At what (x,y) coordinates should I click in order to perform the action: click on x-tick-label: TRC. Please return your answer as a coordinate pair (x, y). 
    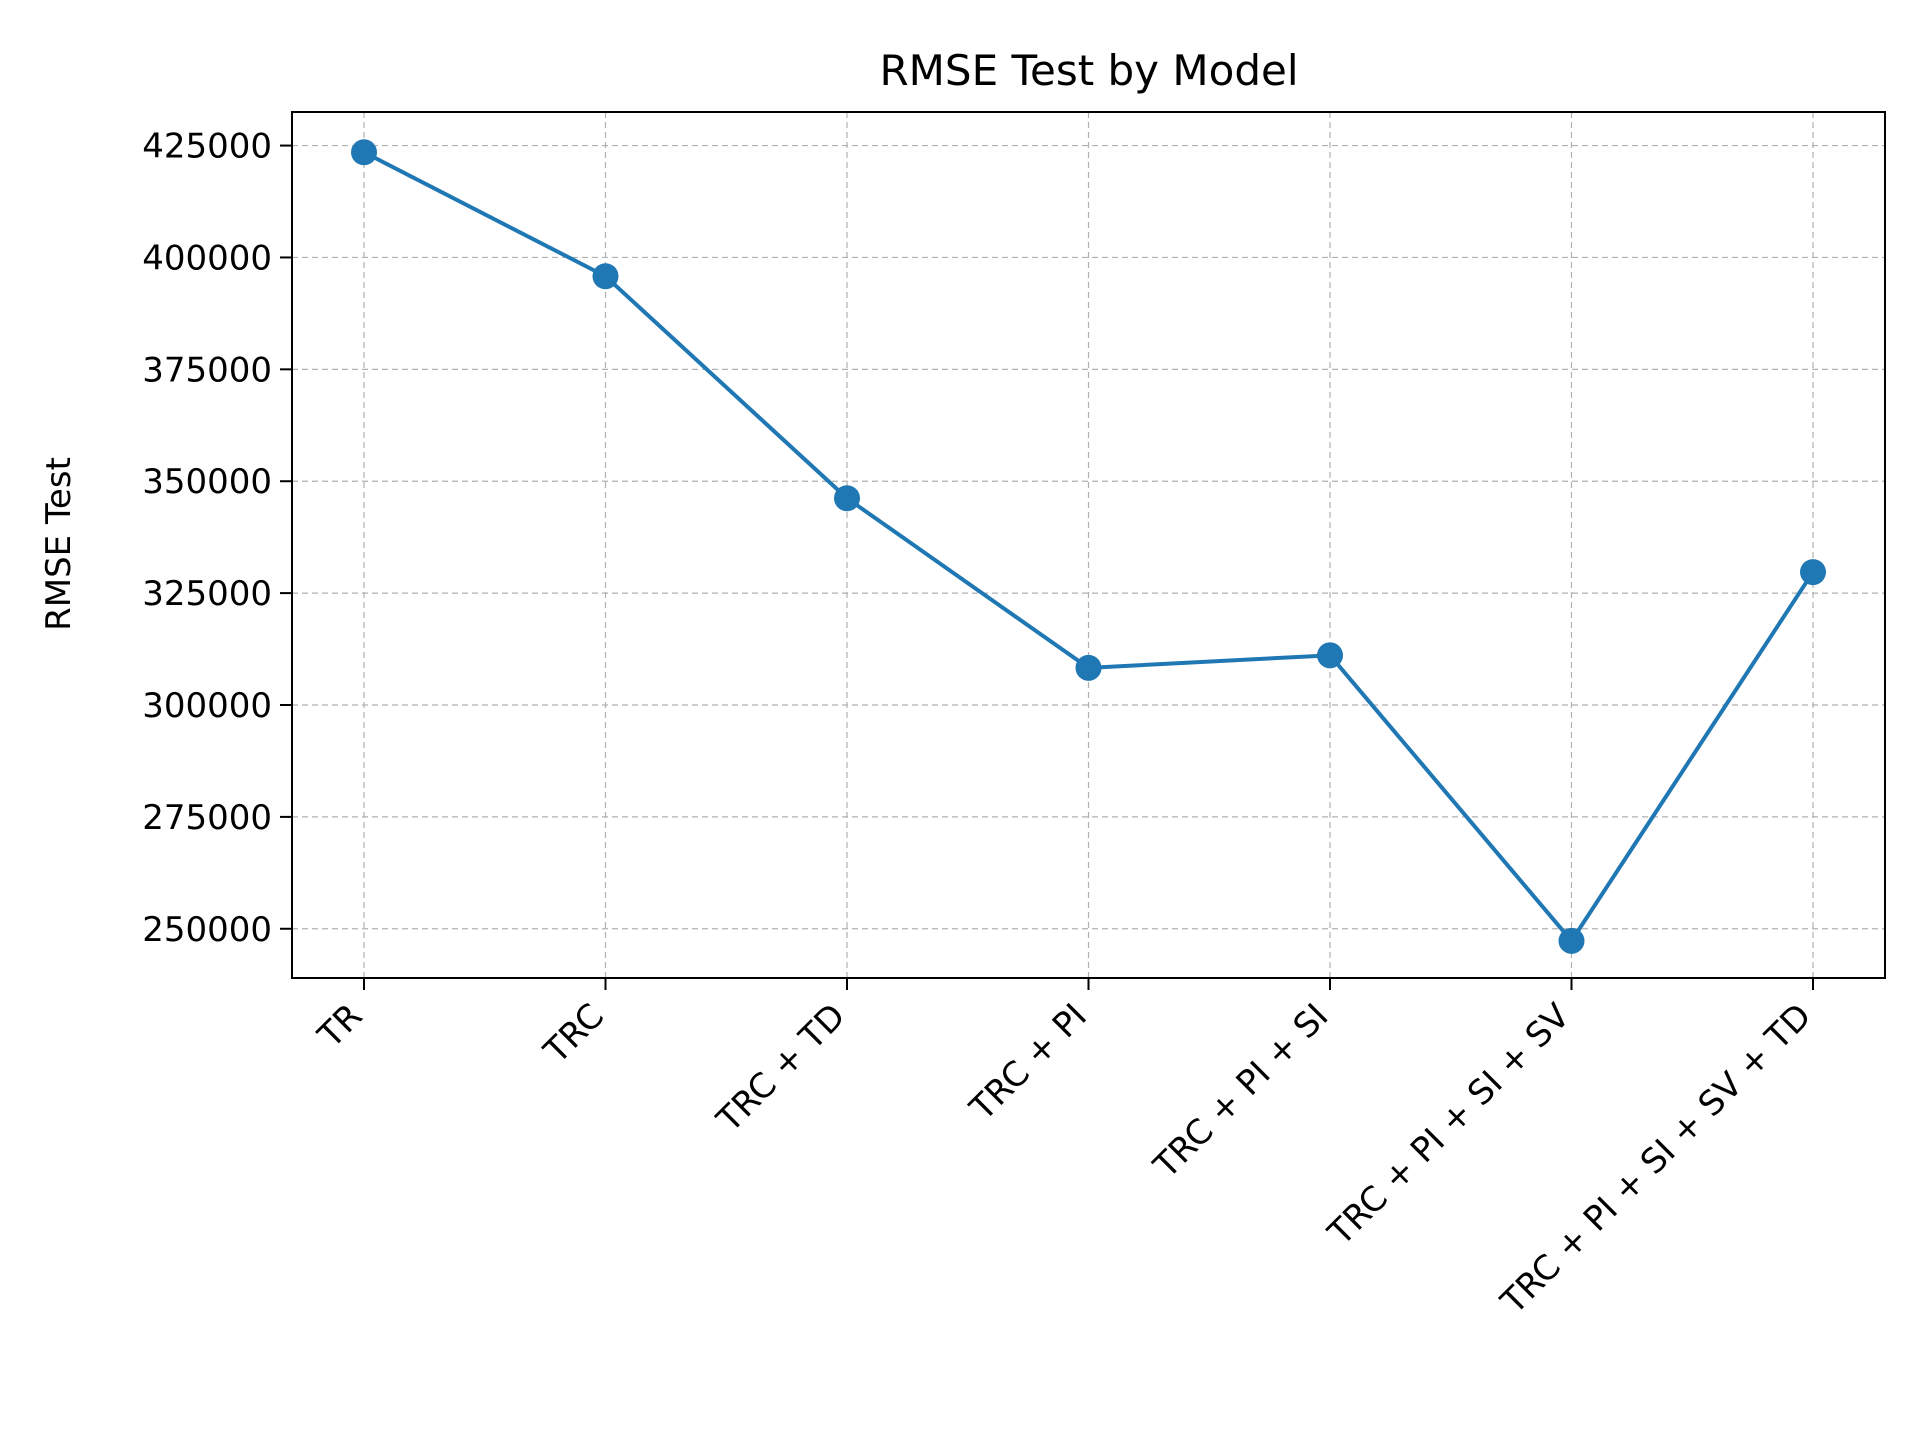
    Looking at the image, I should click on (574, 1034).